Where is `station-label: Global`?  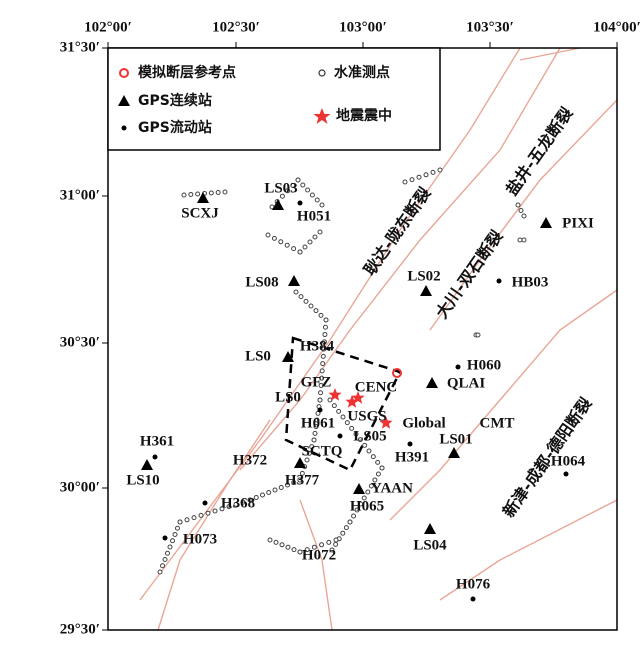
station-label: Global is located at coordinates (423, 423).